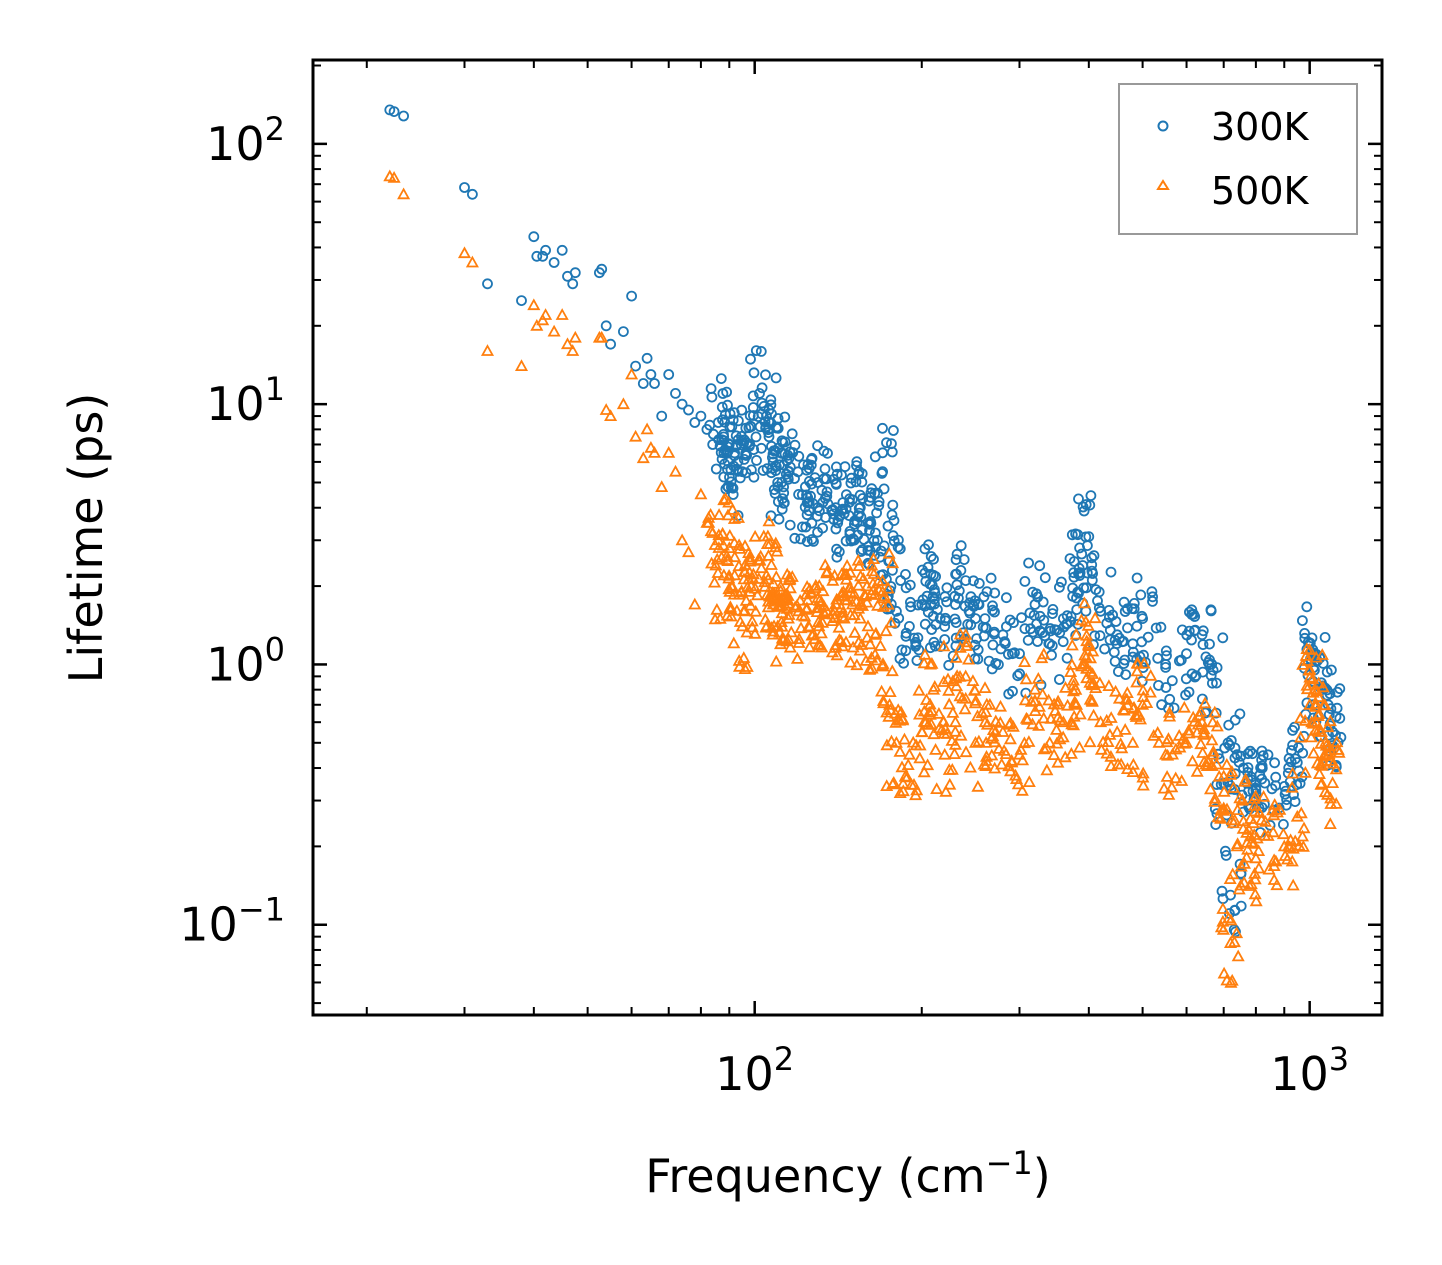  What do you see at coordinates (1309, 1070) in the screenshot?
I see `x-tick-label: 103` at bounding box center [1309, 1070].